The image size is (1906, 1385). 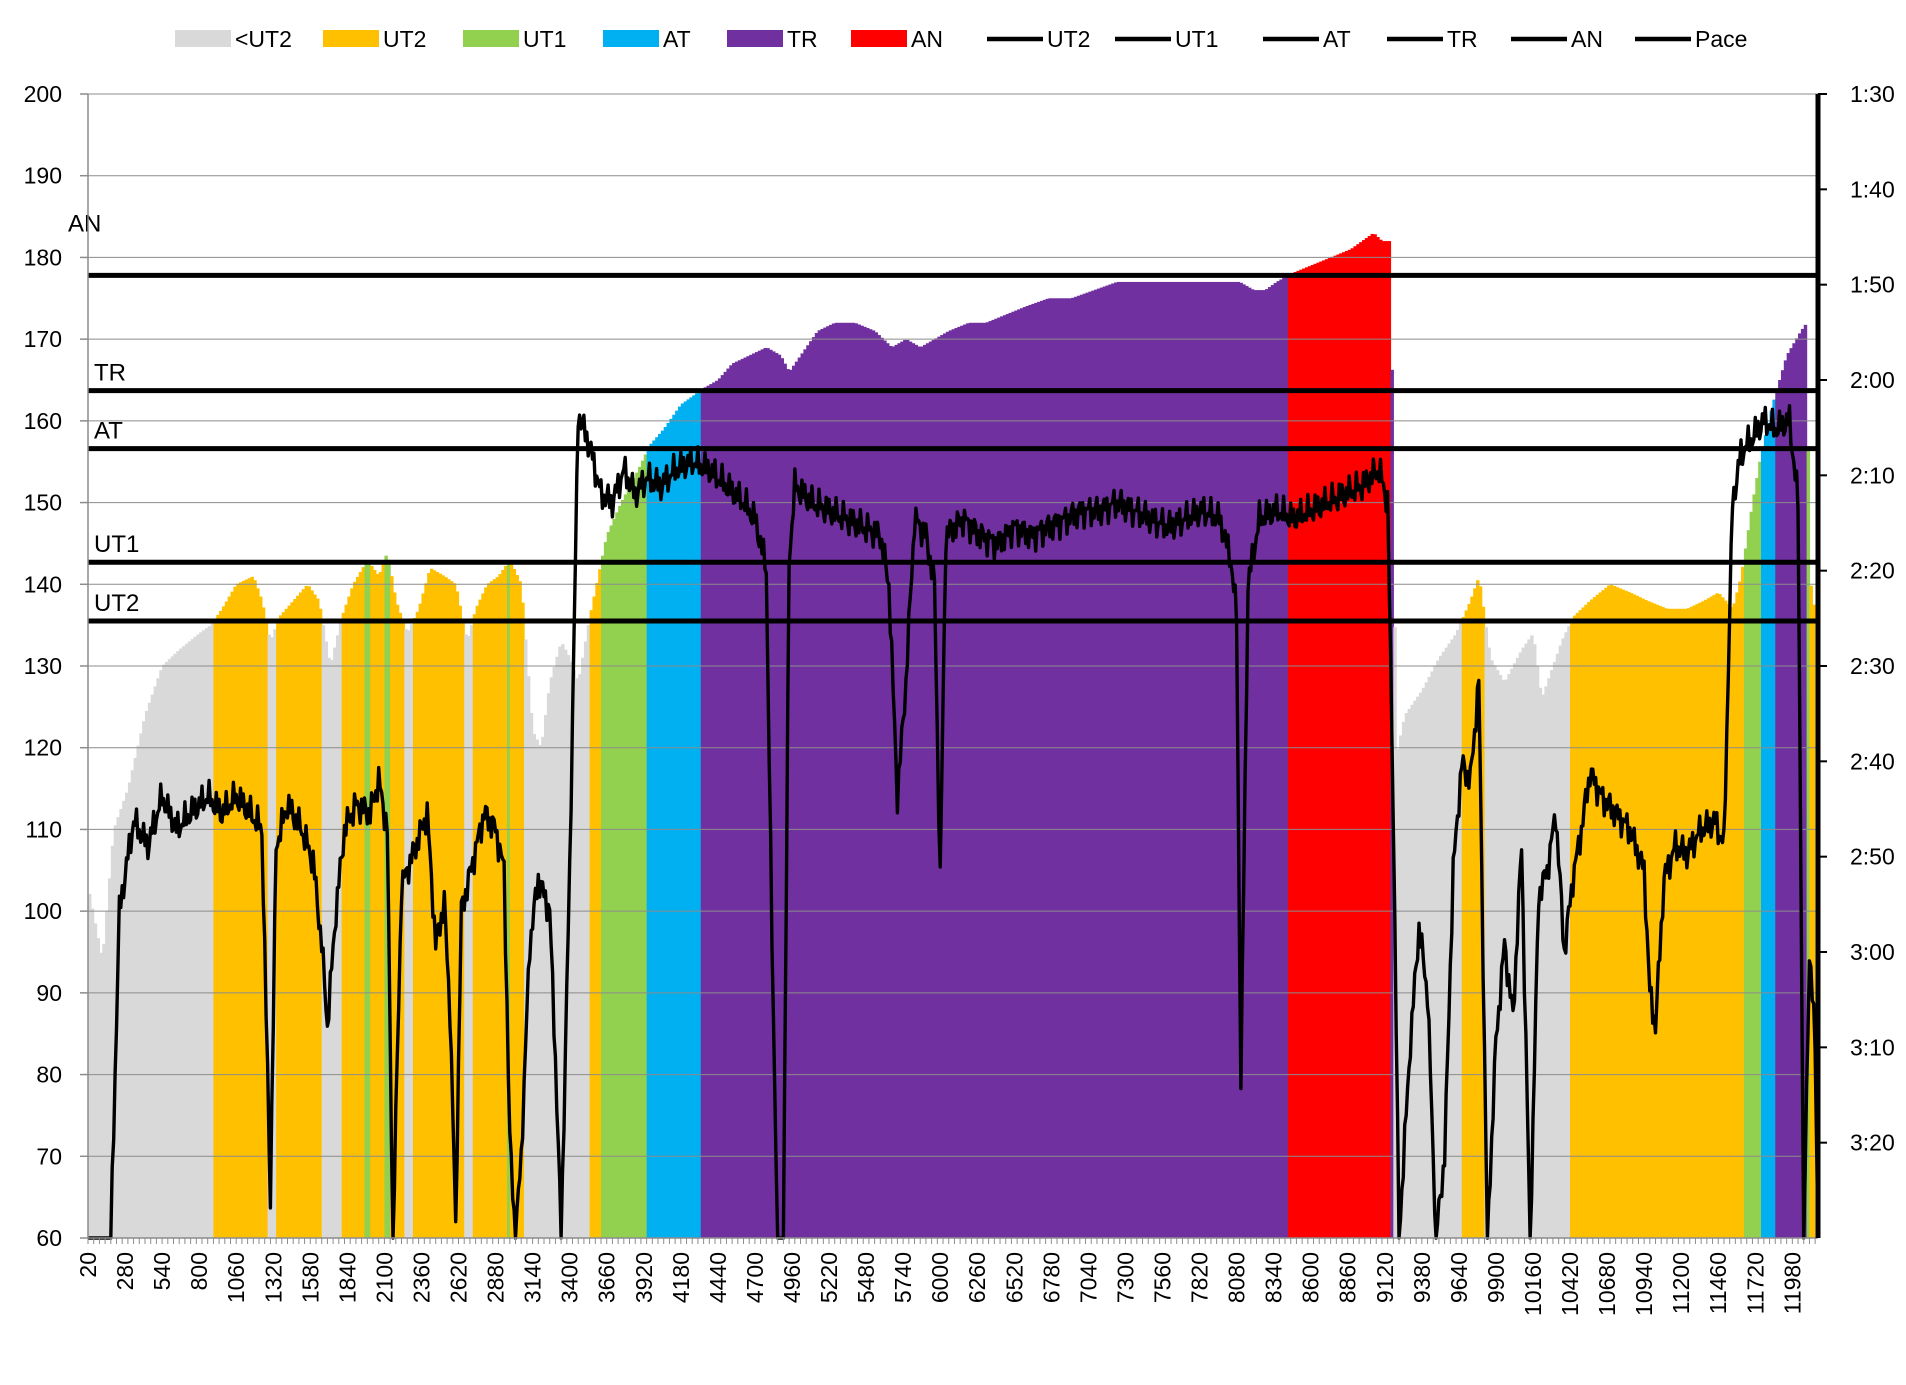 What do you see at coordinates (1533, 1284) in the screenshot?
I see `x-tick-label: 10160` at bounding box center [1533, 1284].